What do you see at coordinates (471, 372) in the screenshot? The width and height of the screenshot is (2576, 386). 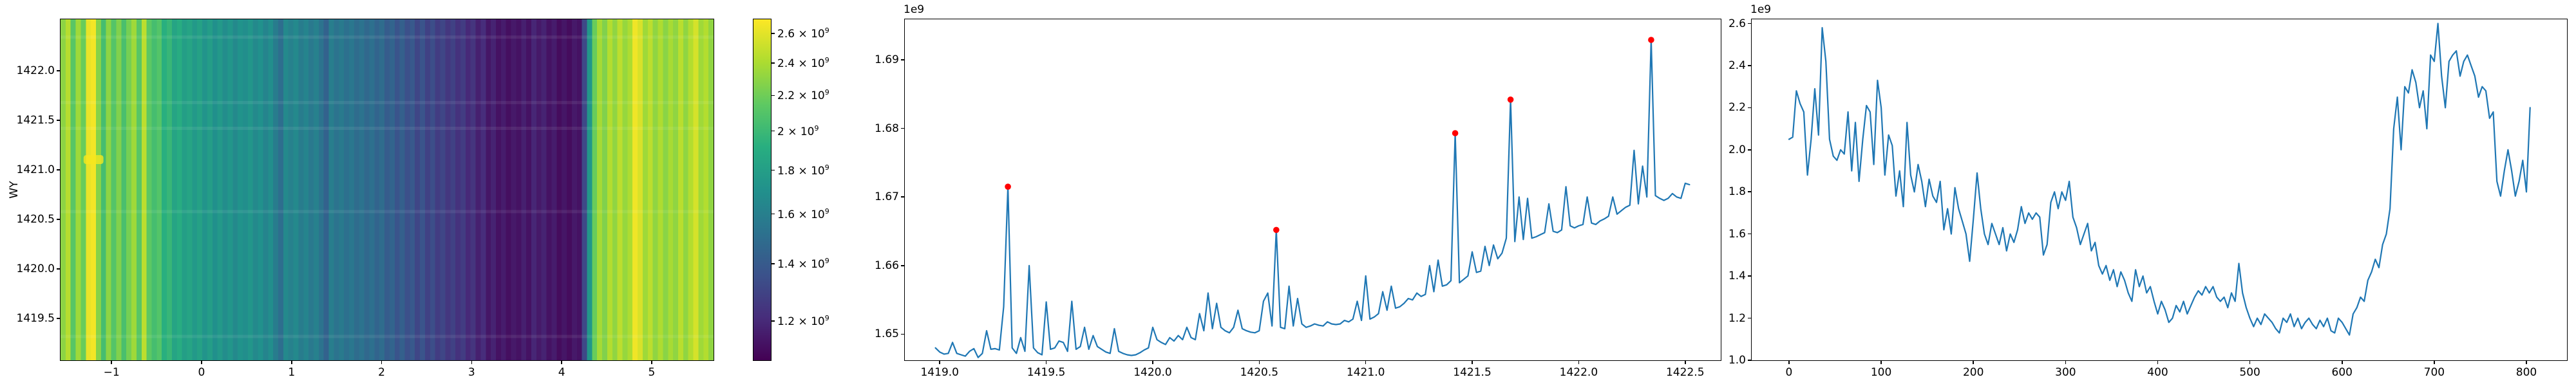 I see `heatmap-x-tick-label: 3` at bounding box center [471, 372].